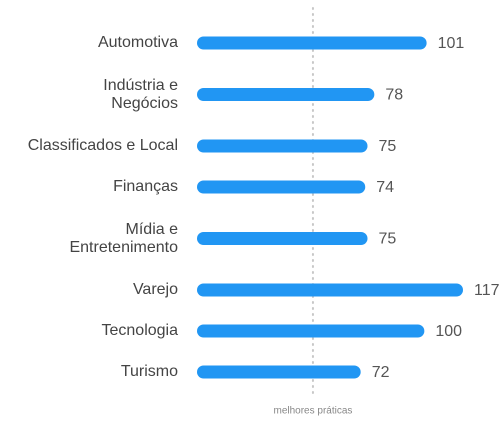 The image size is (503, 425). Describe the element at coordinates (140, 330) in the screenshot. I see `category-label: Tecnologia` at that location.